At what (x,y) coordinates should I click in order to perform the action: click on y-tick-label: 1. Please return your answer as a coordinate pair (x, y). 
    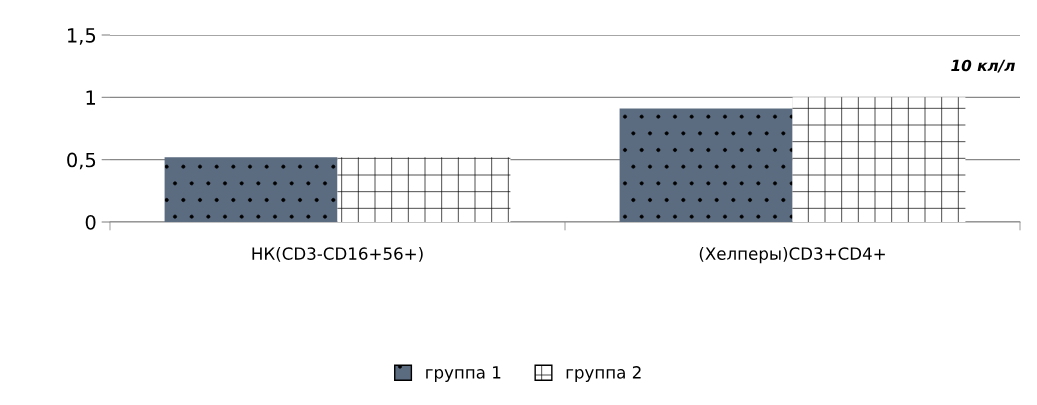
    Looking at the image, I should click on (91, 97).